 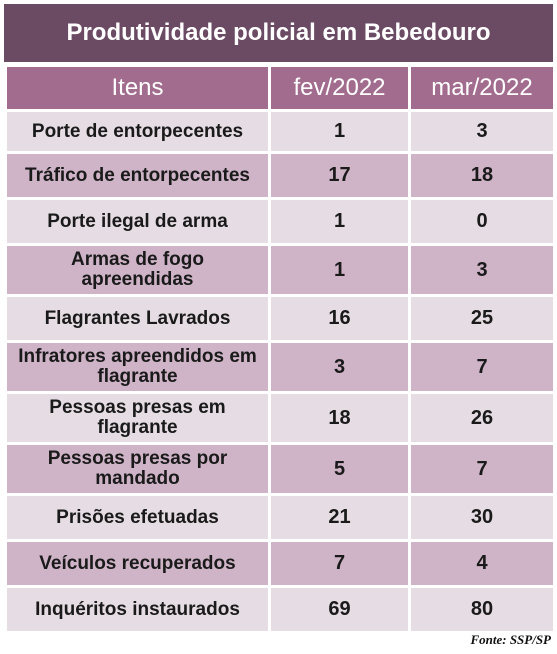 What do you see at coordinates (137, 469) in the screenshot?
I see `row-label: Pessoas presas por mandado` at bounding box center [137, 469].